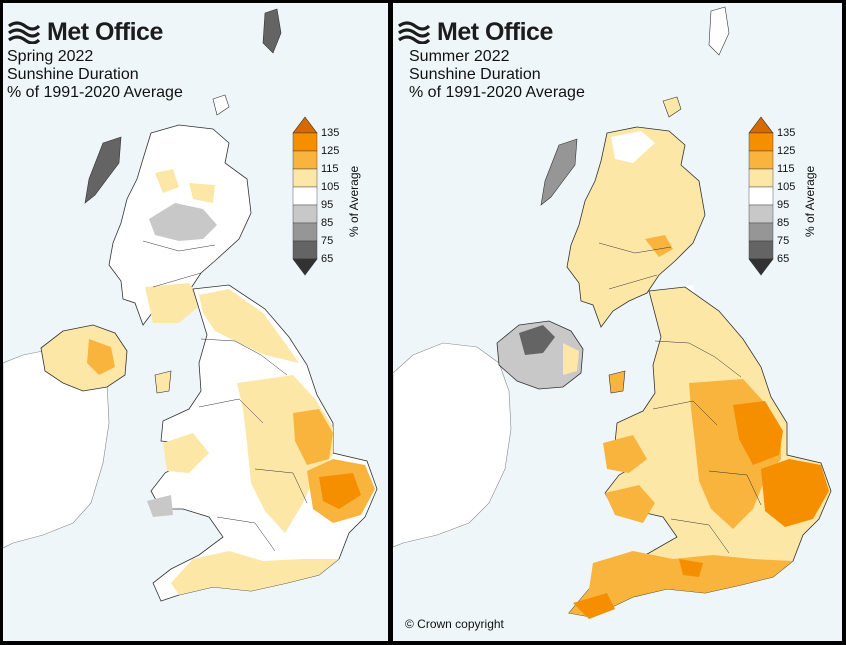 This screenshot has height=645, width=846. Describe the element at coordinates (459, 56) in the screenshot. I see `map-title: Summer 2022` at that location.